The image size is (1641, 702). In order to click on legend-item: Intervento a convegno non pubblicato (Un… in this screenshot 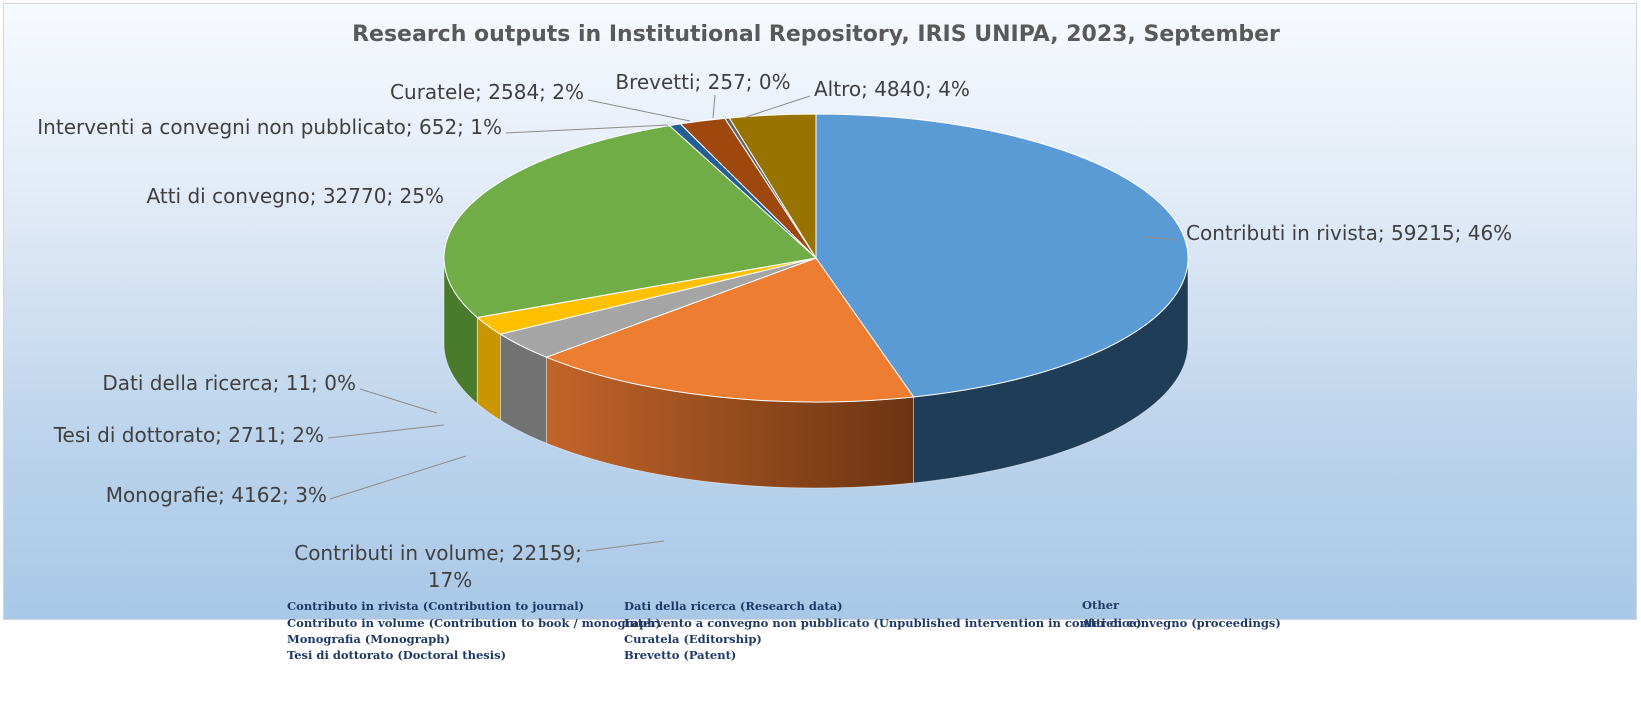, I will do `click(883, 623)`.